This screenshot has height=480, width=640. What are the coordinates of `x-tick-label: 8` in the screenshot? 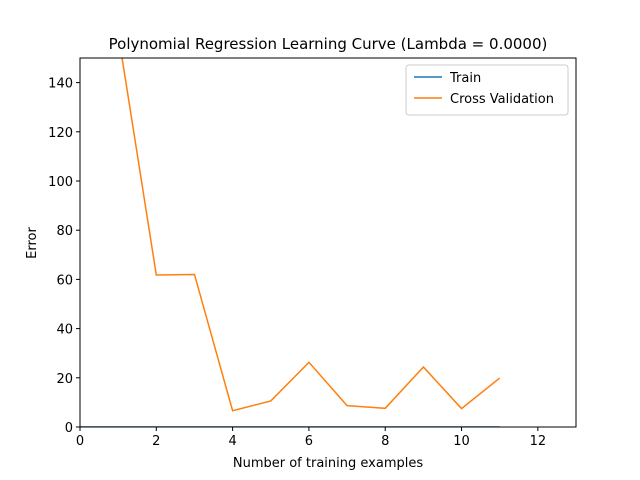 It's located at (385, 441).